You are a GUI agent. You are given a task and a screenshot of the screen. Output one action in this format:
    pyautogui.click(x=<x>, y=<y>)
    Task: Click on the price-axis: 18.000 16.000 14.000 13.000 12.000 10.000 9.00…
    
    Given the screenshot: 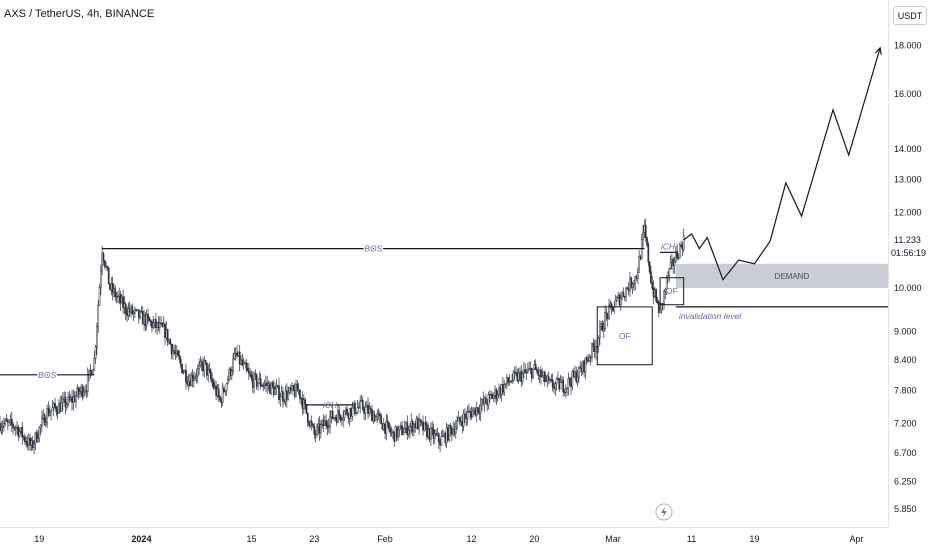 What is the action you would take?
    pyautogui.click(x=910, y=263)
    